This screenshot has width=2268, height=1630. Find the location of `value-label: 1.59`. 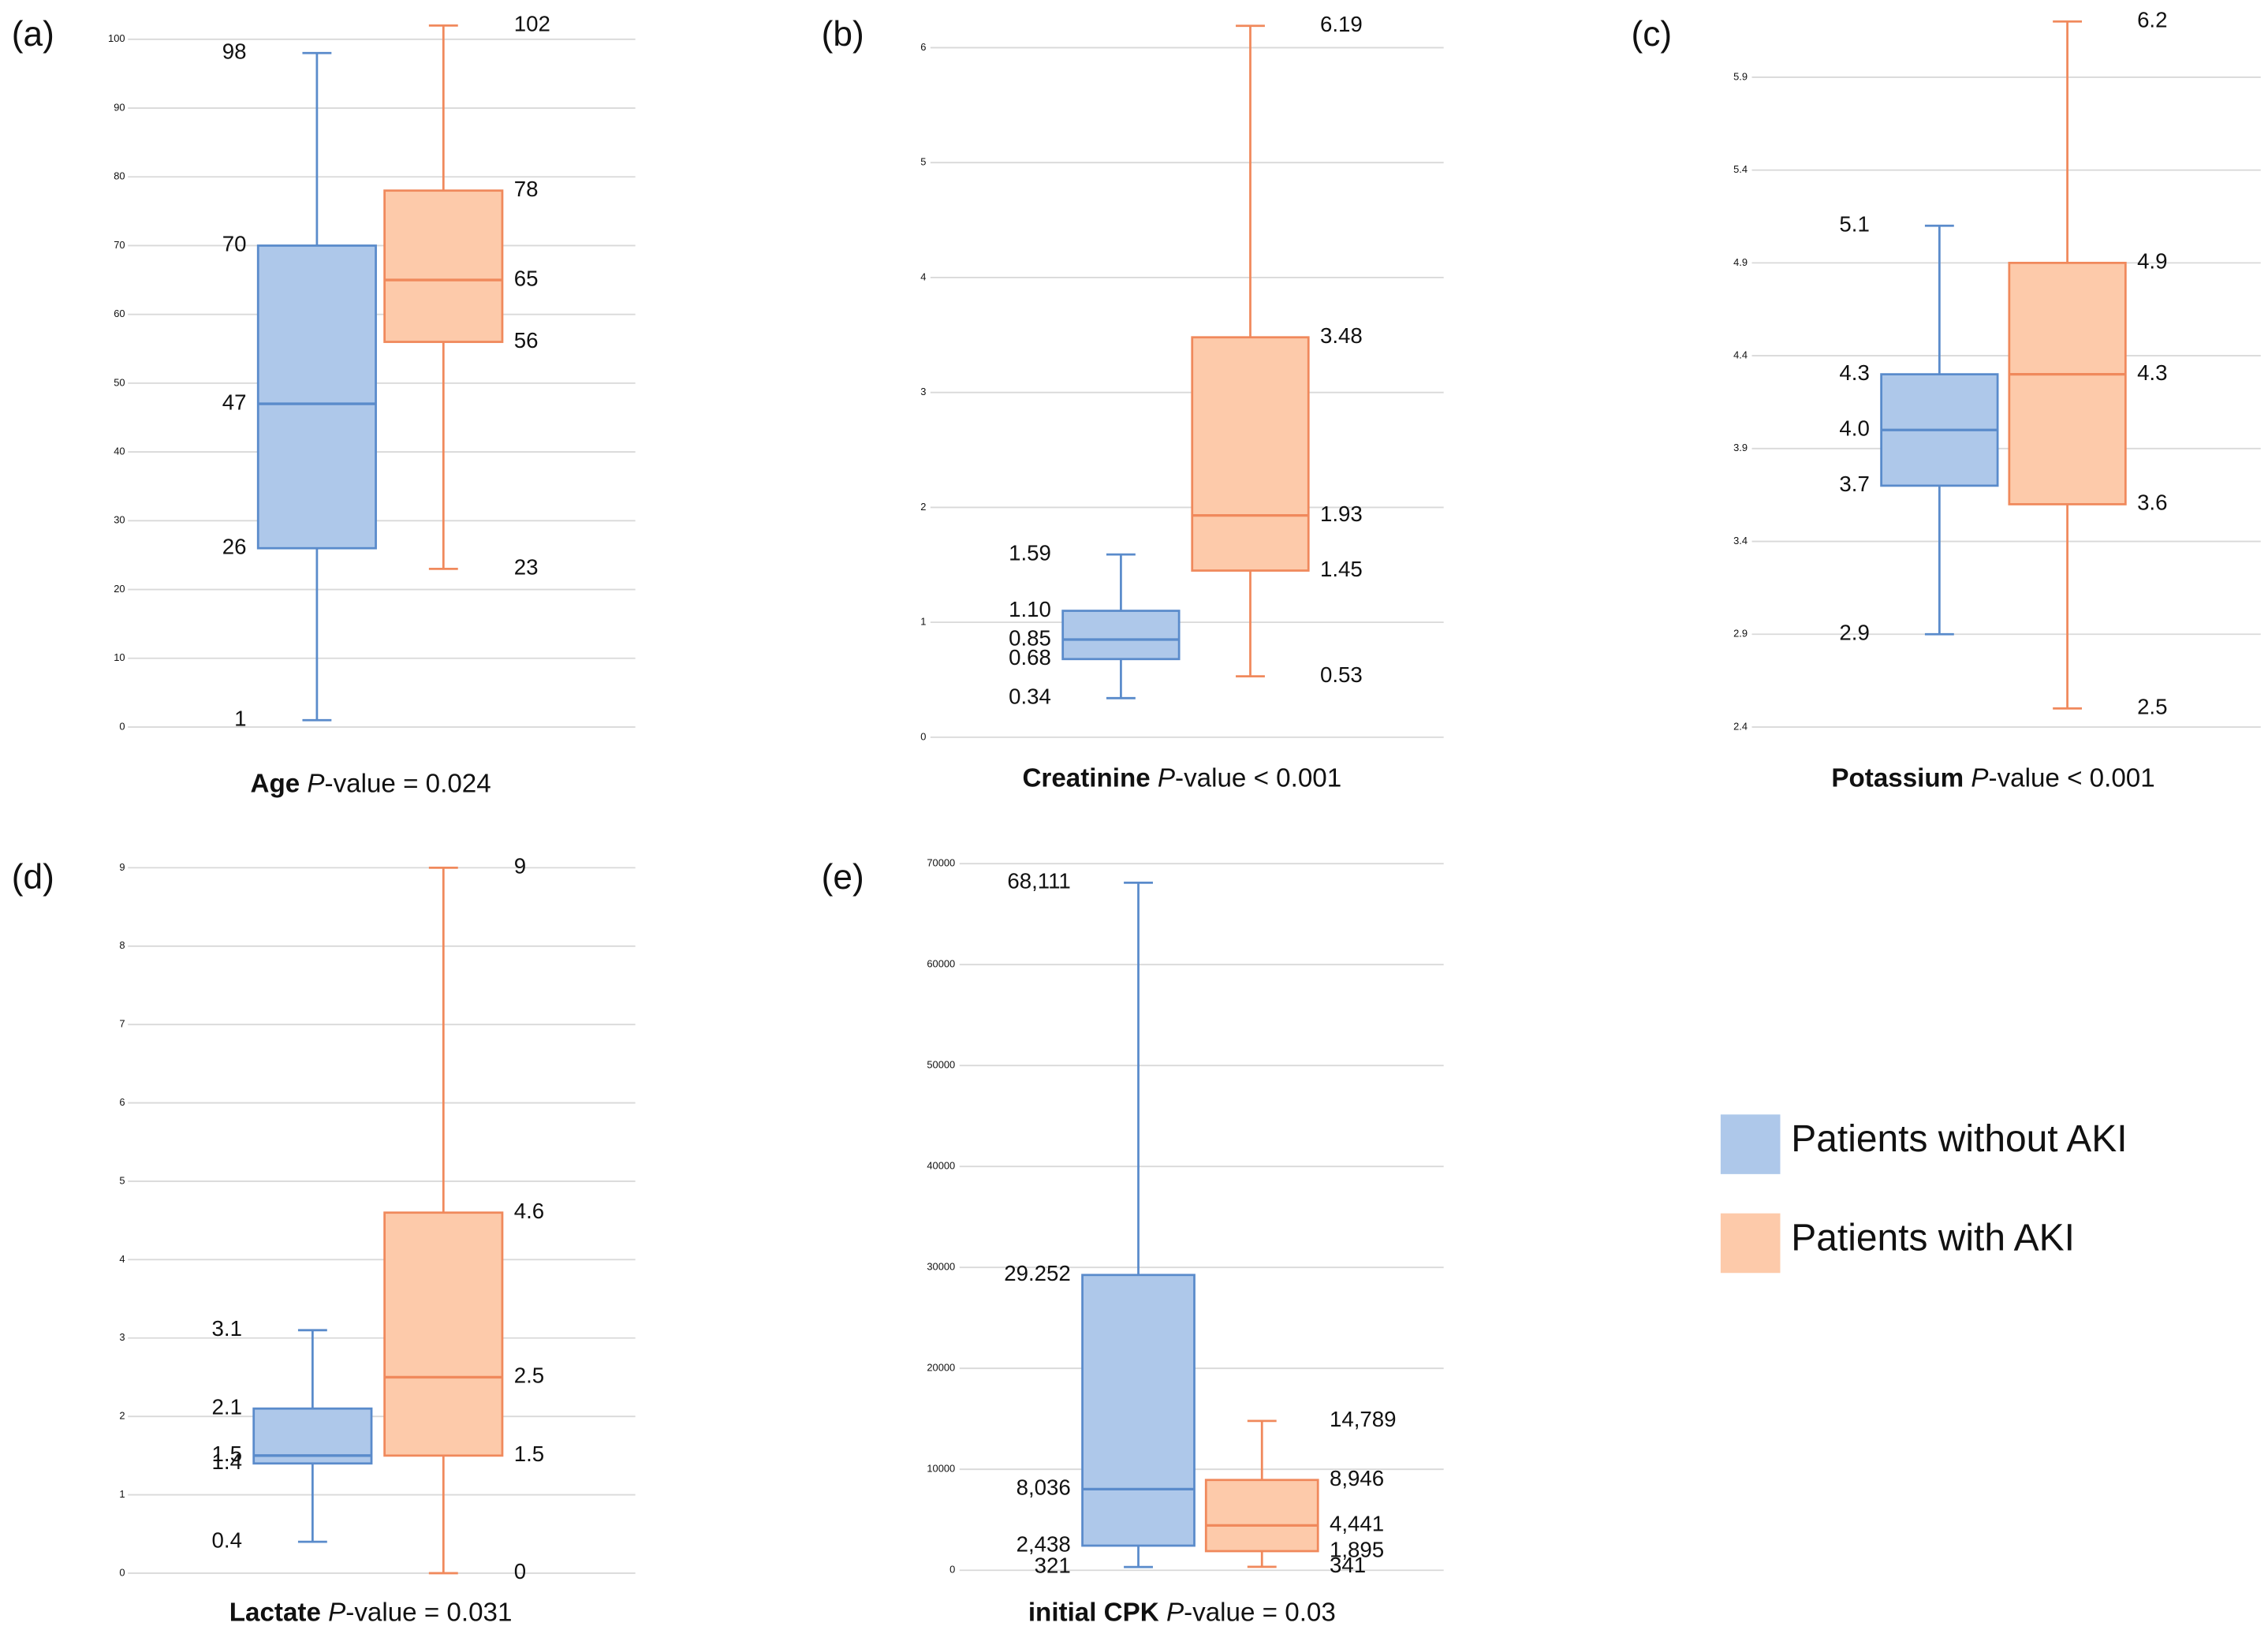

value-label: 1.59 is located at coordinates (1030, 552).